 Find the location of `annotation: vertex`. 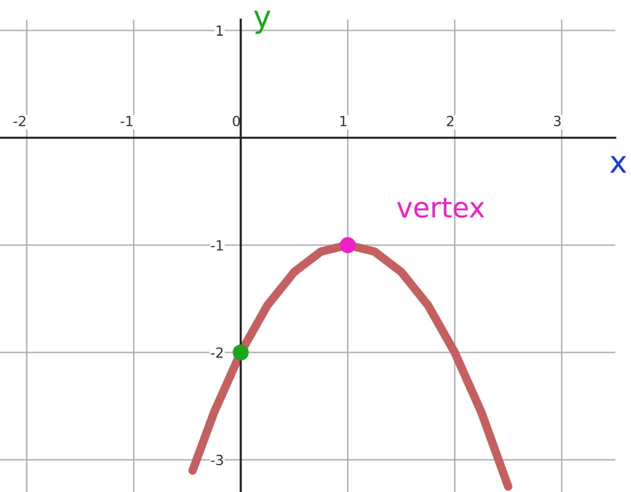

annotation: vertex is located at coordinates (440, 208).